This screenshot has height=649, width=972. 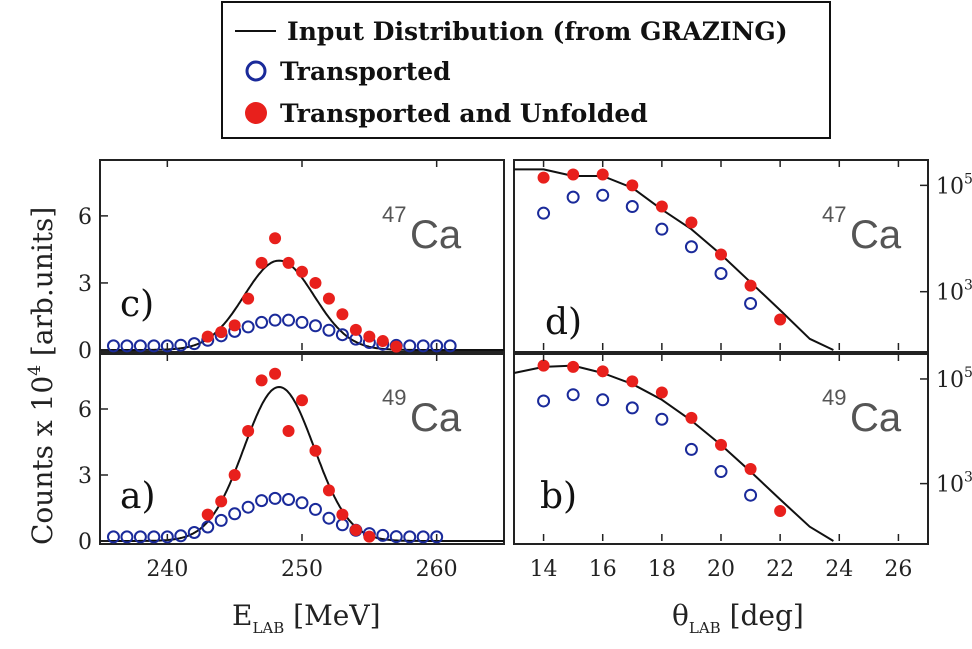 I want to click on nuclide-label-a: 49 Ca, so click(x=422, y=412).